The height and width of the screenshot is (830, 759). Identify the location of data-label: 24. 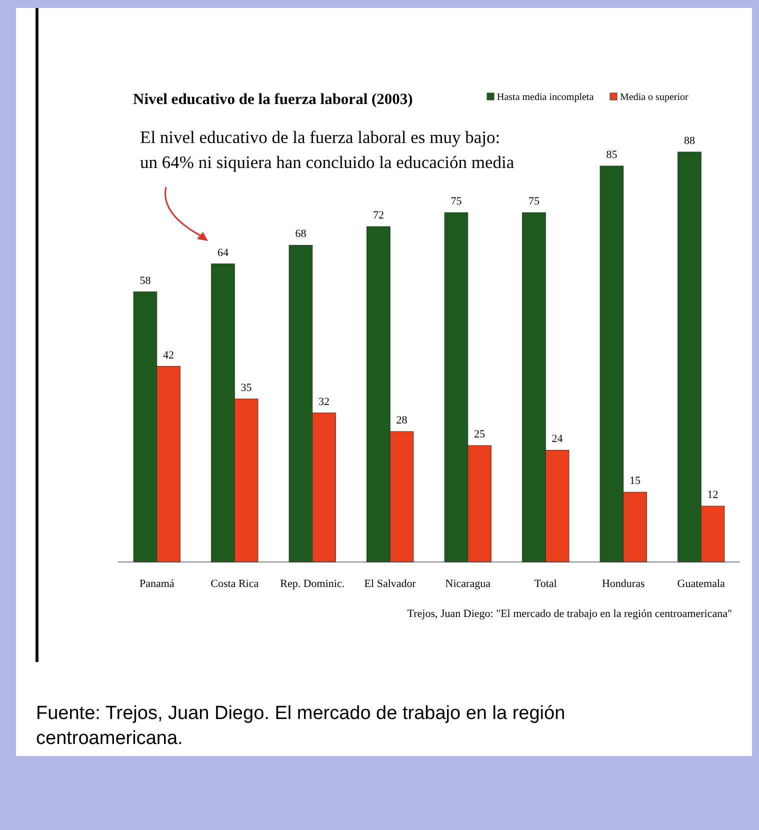
(558, 439).